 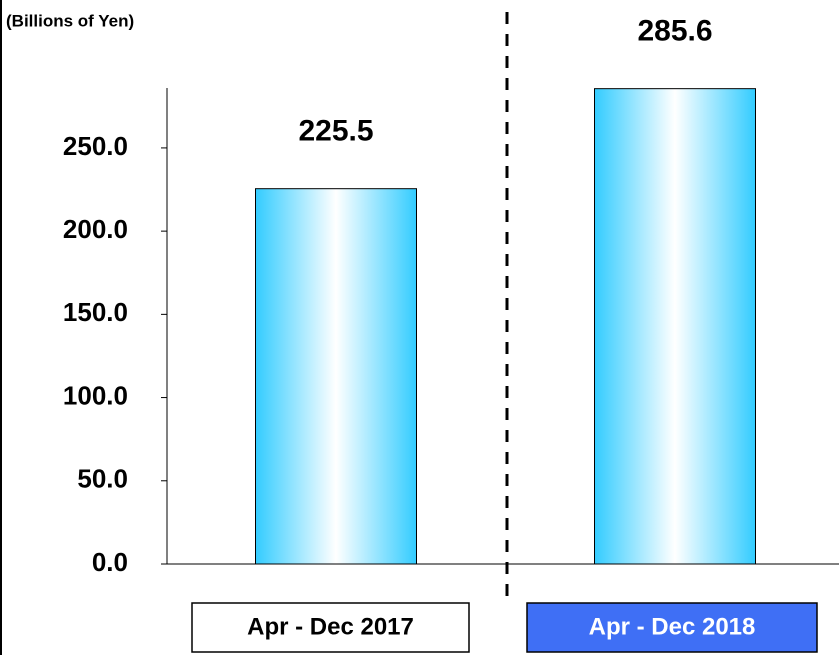 I want to click on y-tick-label: 50.0, so click(x=102, y=479).